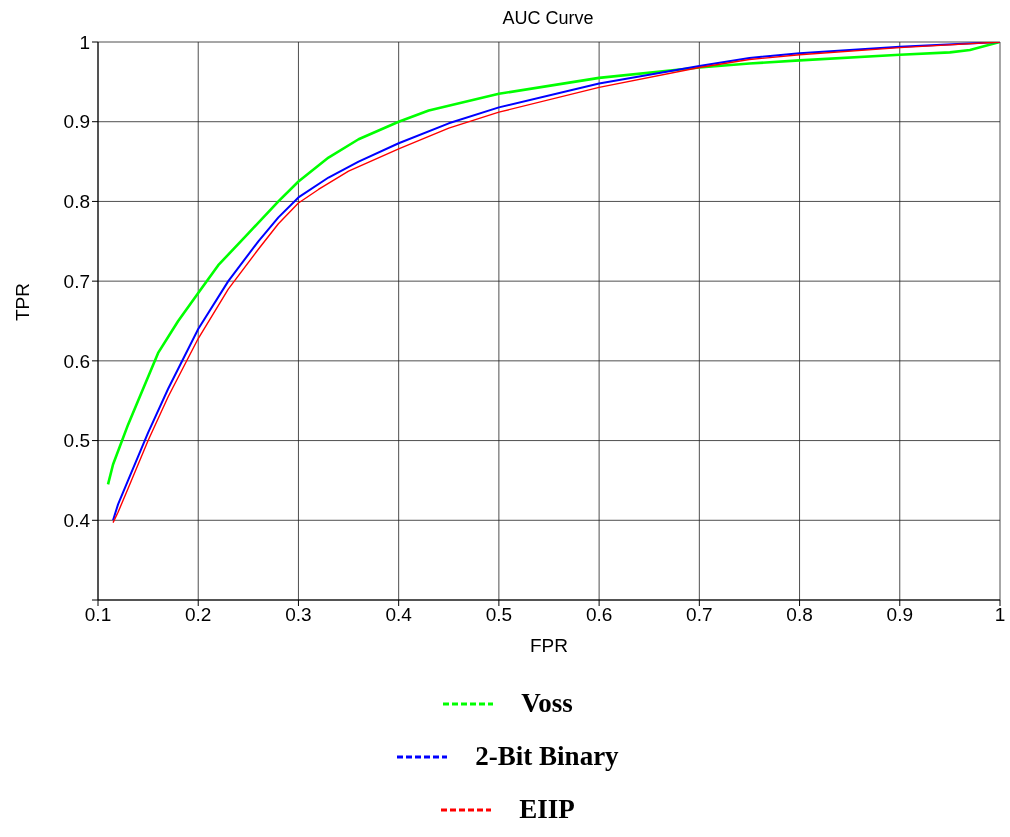 The height and width of the screenshot is (837, 1010). Describe the element at coordinates (198, 615) in the screenshot. I see `x-tick-label: 0.2` at that location.